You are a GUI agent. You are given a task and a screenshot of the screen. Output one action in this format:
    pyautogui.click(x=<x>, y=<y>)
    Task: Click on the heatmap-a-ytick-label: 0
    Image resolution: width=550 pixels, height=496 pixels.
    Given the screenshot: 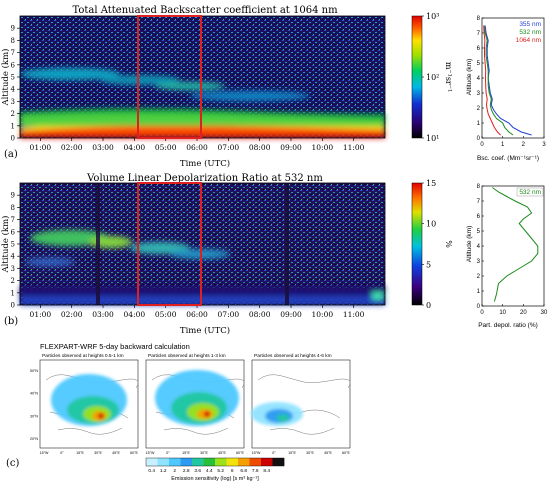 What is the action you would take?
    pyautogui.click(x=13, y=139)
    